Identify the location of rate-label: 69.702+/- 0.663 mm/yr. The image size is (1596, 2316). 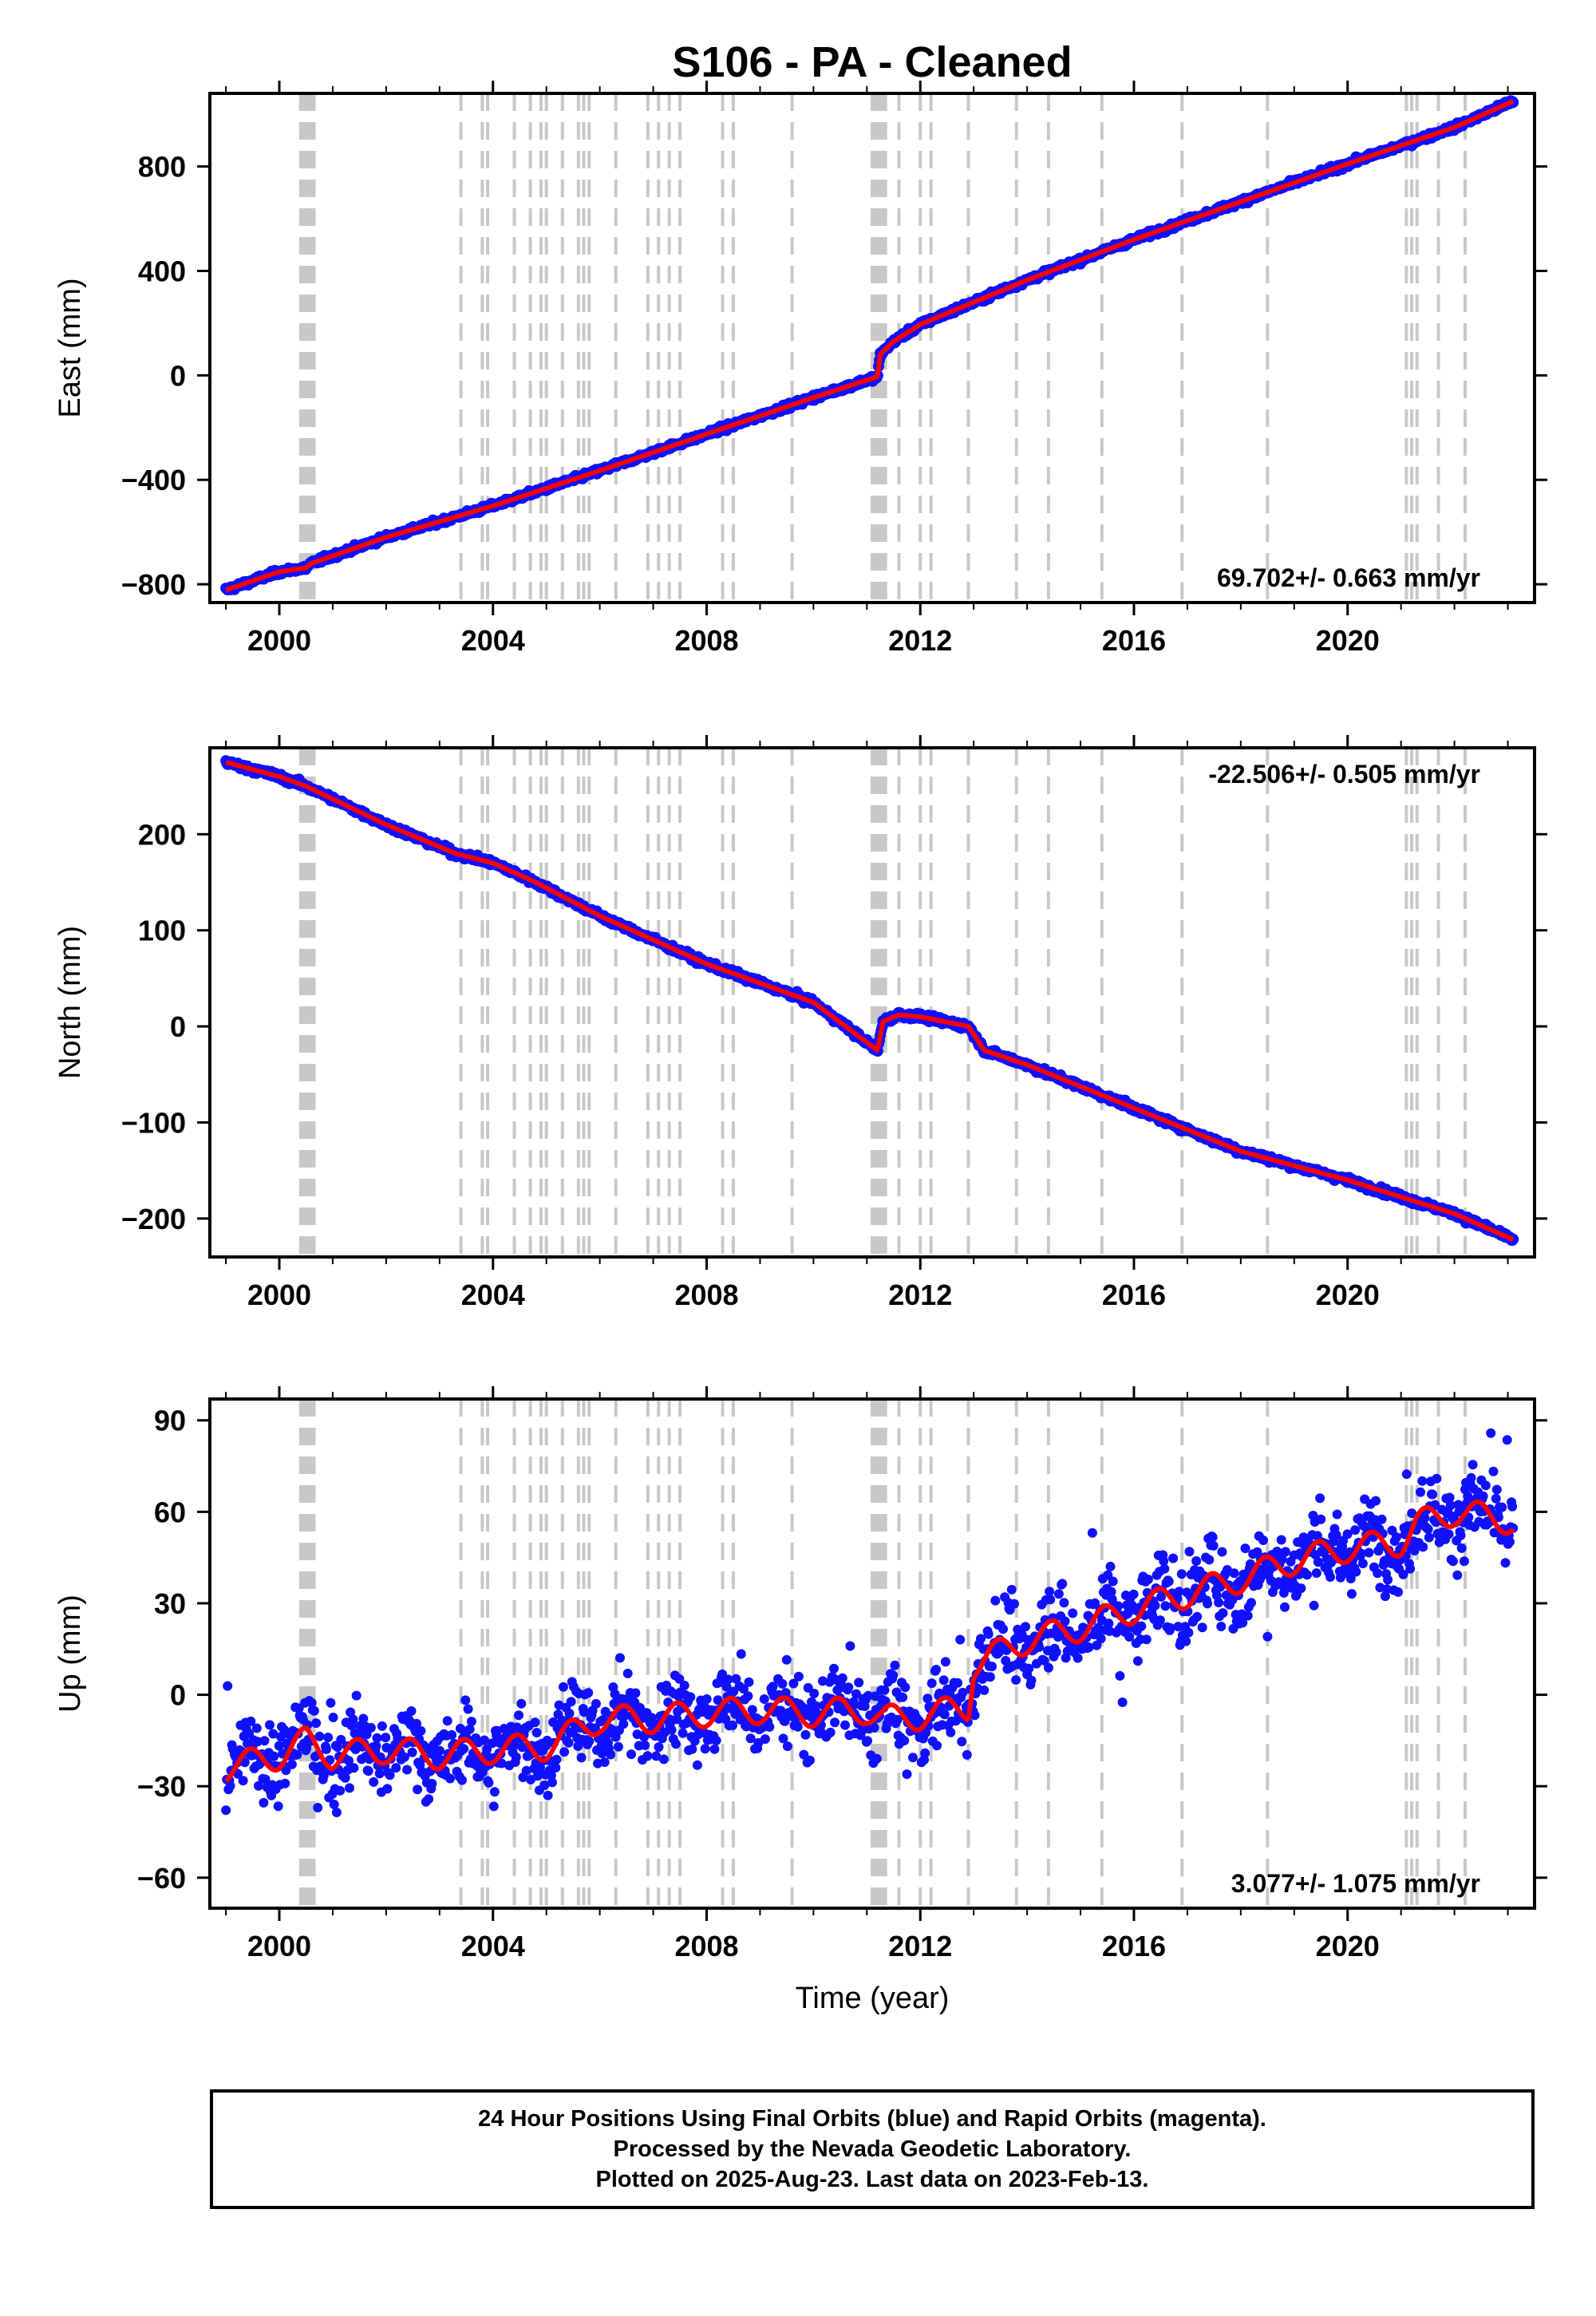
(1348, 577).